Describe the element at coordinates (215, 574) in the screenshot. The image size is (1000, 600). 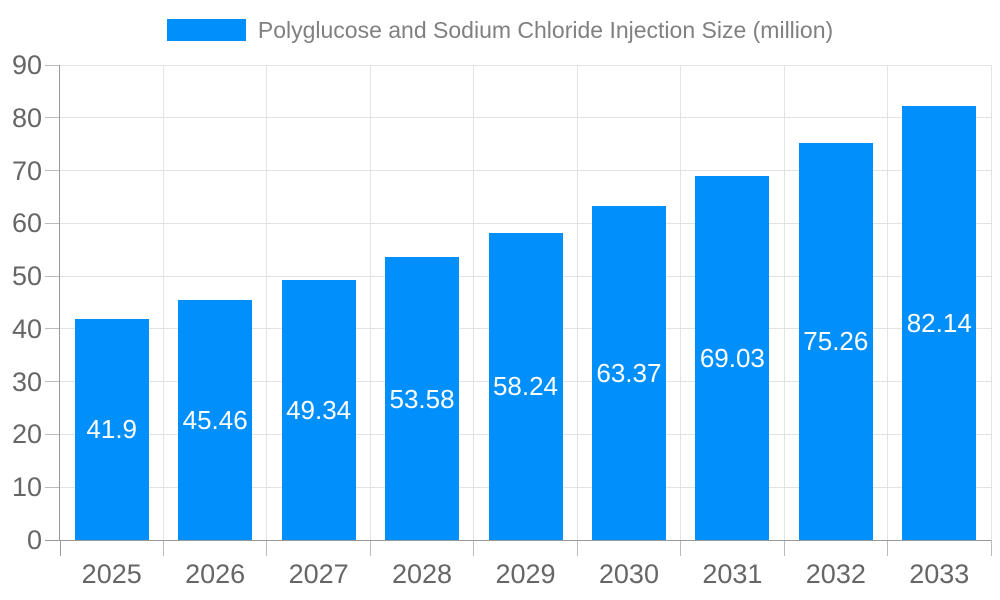
I see `x-axis-label: 2026` at that location.